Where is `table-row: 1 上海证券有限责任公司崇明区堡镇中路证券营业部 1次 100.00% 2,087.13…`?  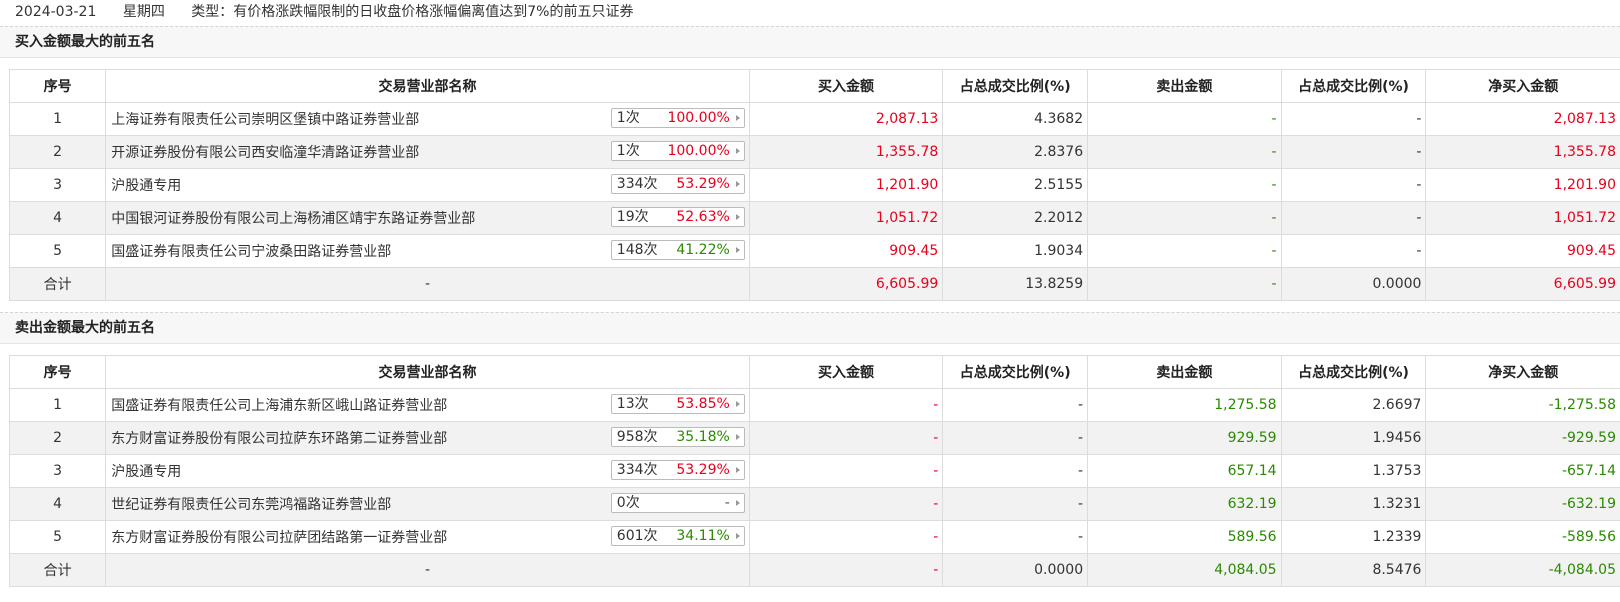 table-row: 1 上海证券有限责任公司崇明区堡镇中路证券营业部 1次 100.00% 2,087.13… is located at coordinates (814, 119).